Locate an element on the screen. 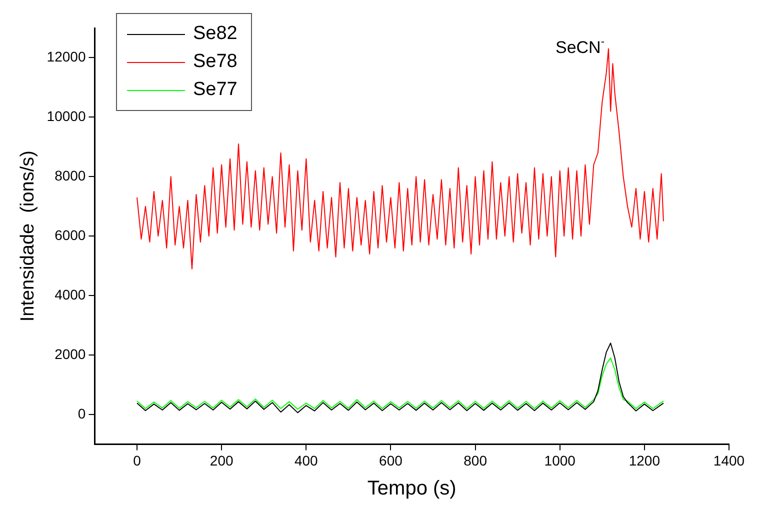 This screenshot has height=518, width=757. y-tick-label: 12000 is located at coordinates (66, 56).